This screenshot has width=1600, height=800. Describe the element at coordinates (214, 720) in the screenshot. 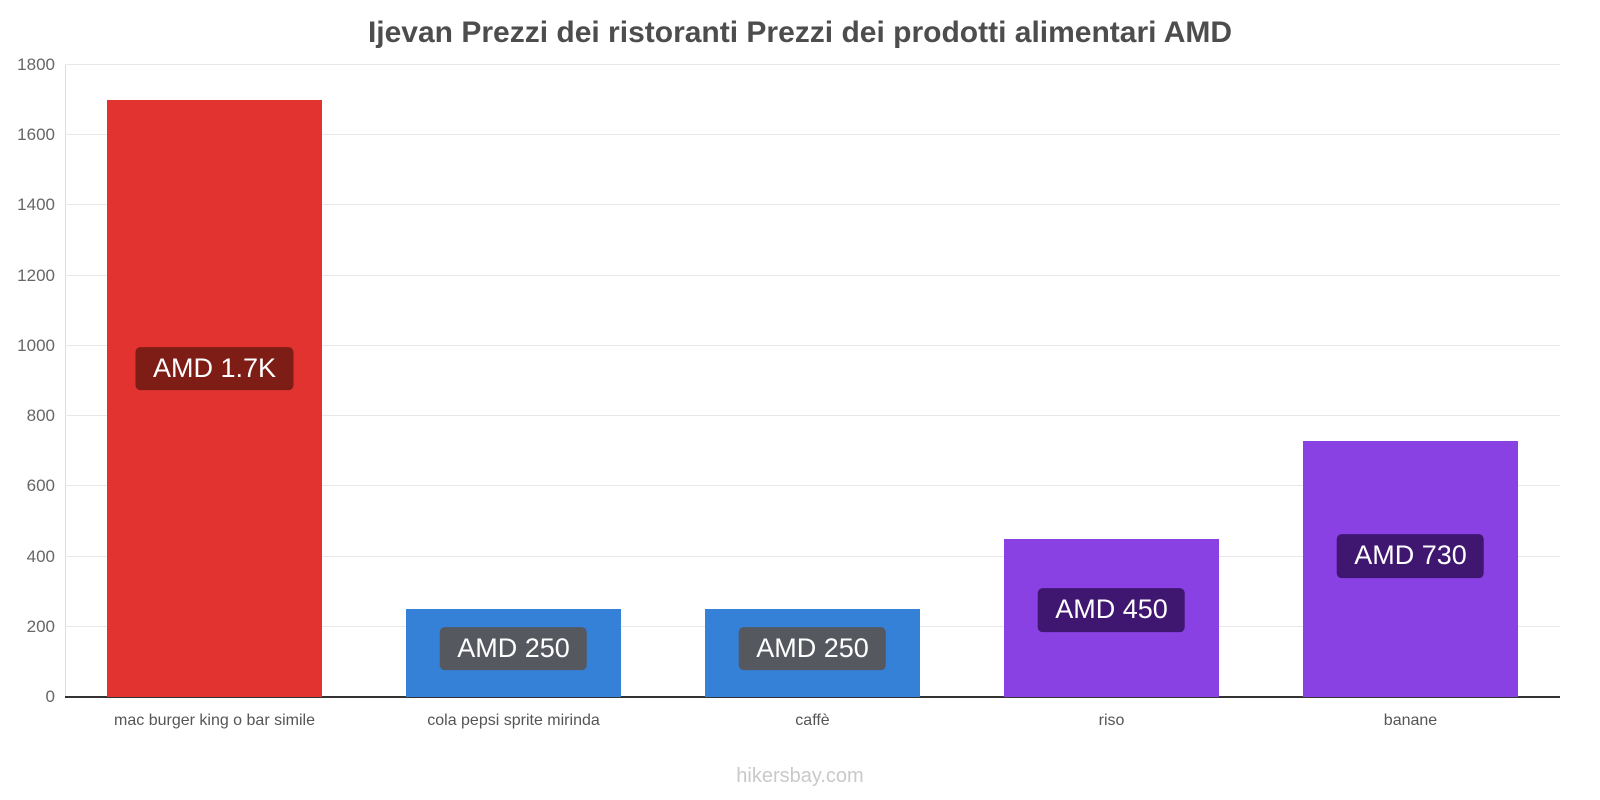

I see `x-category-label: mac burger king o bar simile` at that location.